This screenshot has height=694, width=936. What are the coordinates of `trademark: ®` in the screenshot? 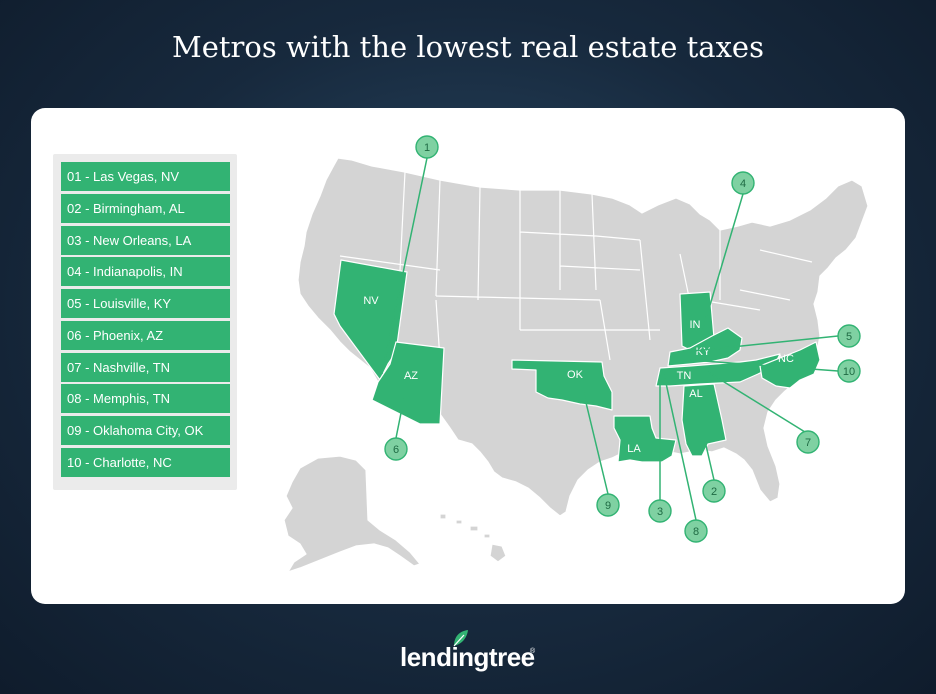 It's located at (532, 651).